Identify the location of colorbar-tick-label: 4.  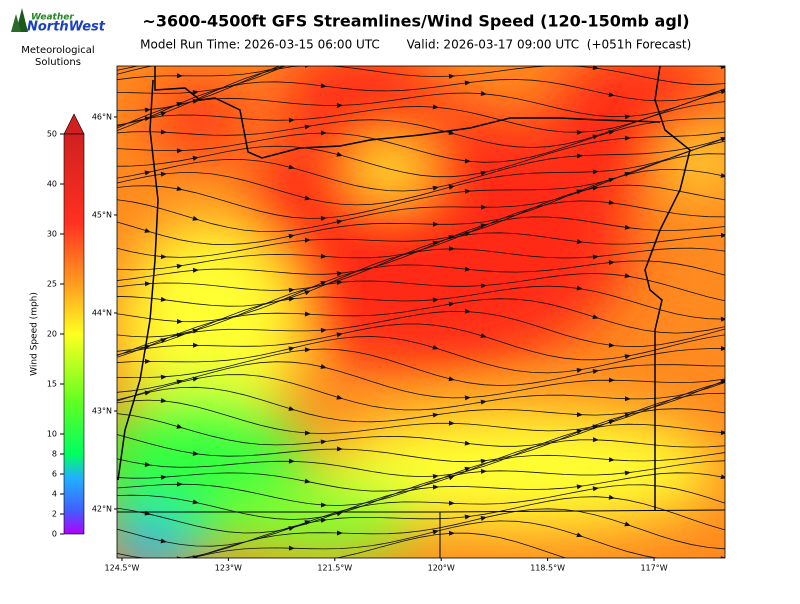
(54, 494).